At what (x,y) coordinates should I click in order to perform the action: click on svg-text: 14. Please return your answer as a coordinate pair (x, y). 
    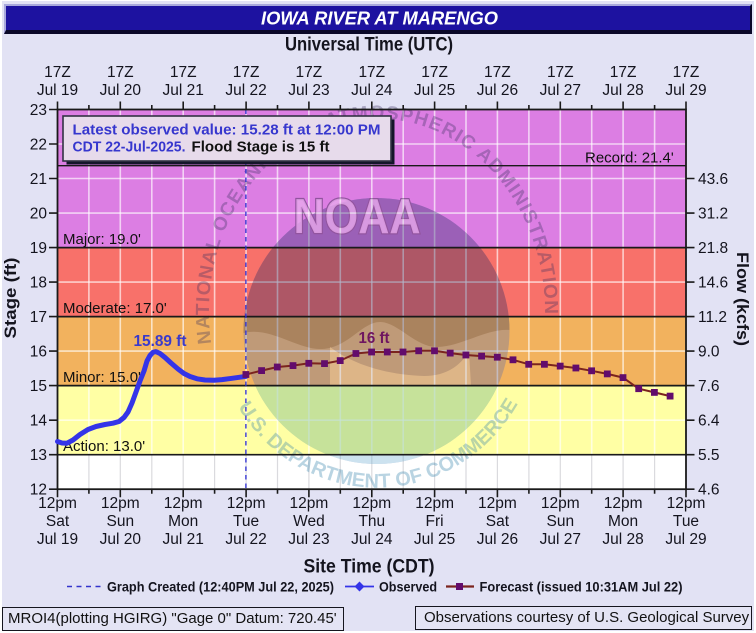
    Looking at the image, I should click on (39, 421).